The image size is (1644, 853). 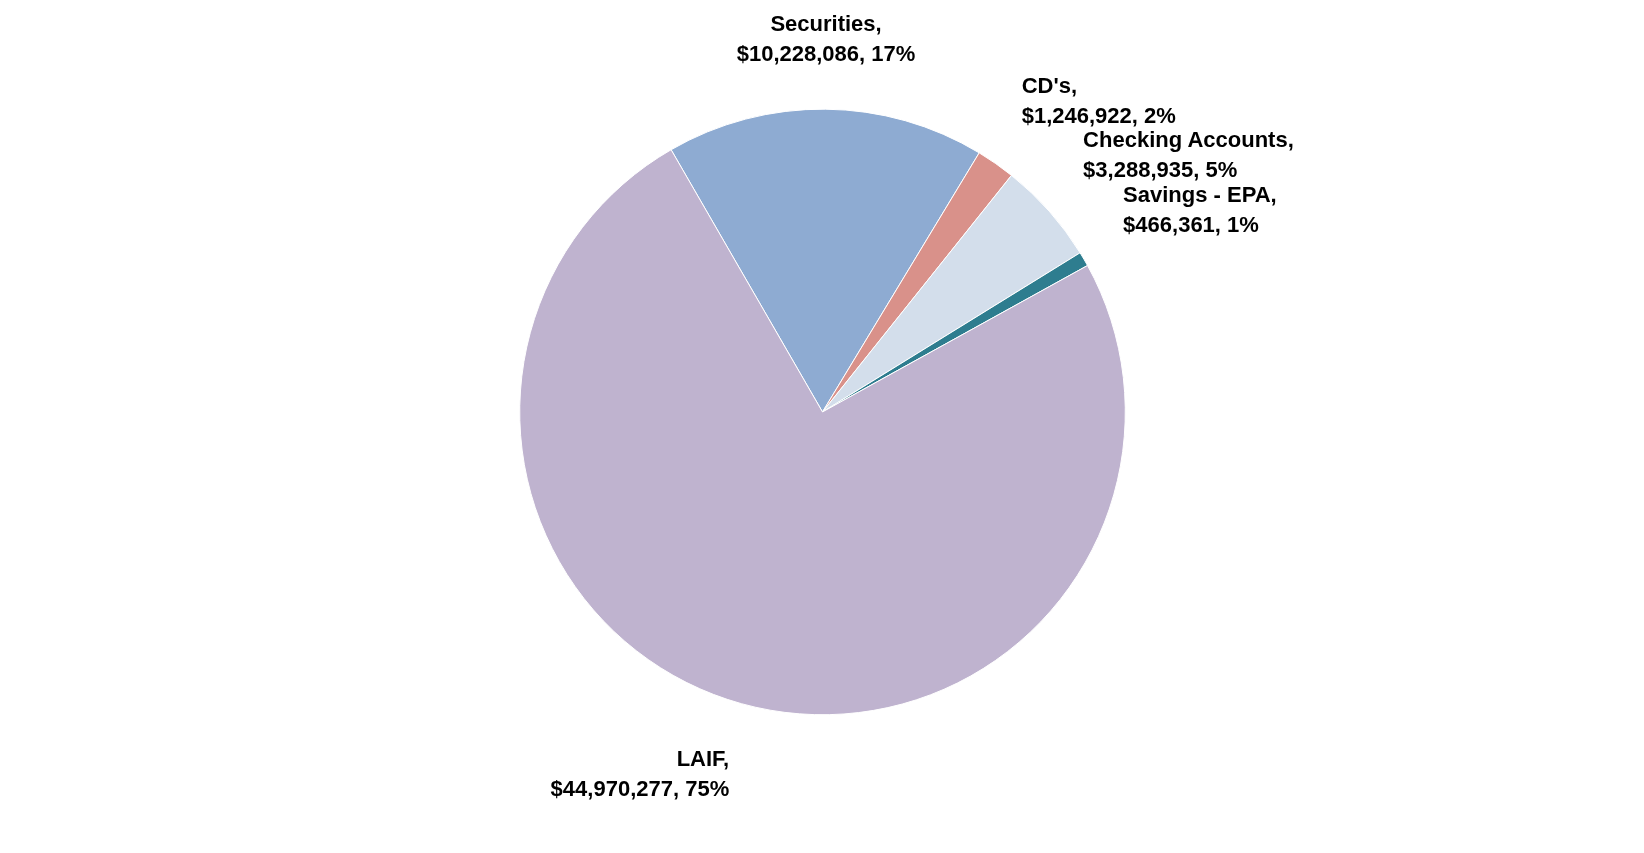 What do you see at coordinates (640, 773) in the screenshot?
I see `slice-label: LAIF, $44,970,277, 75%` at bounding box center [640, 773].